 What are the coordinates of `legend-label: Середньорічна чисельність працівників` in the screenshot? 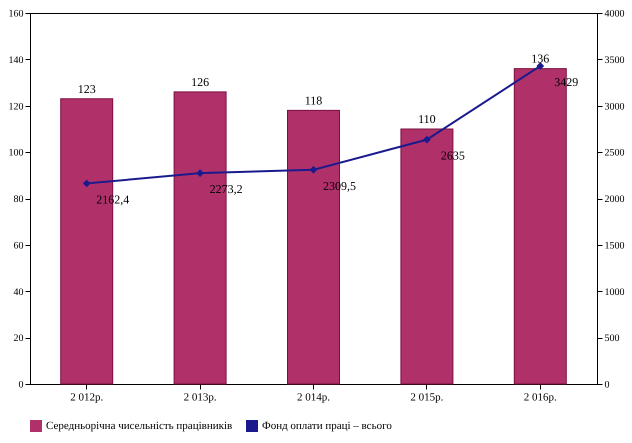 It's located at (139, 426).